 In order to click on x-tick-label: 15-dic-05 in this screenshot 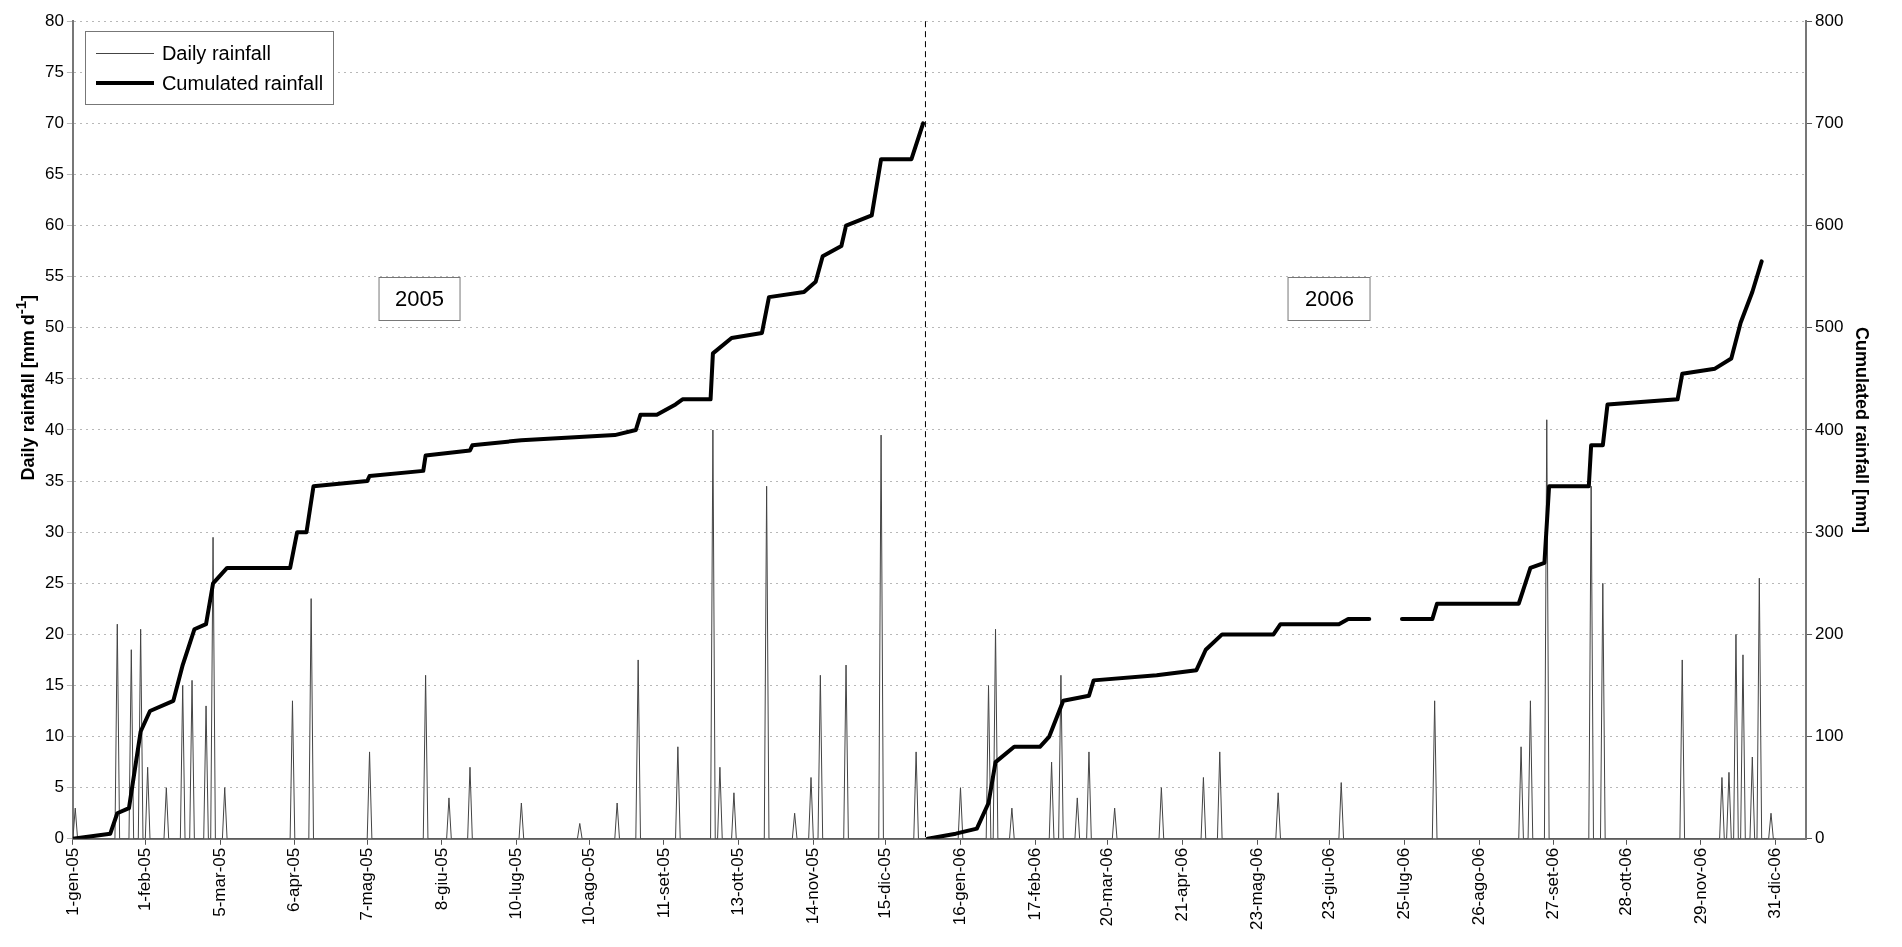, I will do `click(885, 883)`.